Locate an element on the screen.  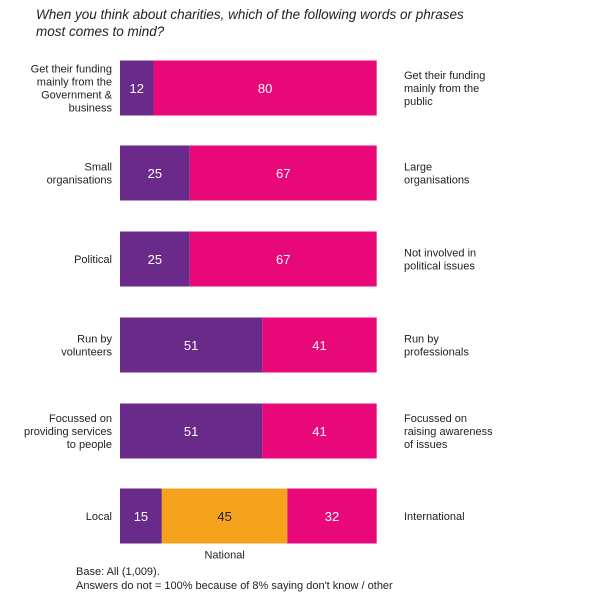
left-category-label: Government & is located at coordinates (77, 96).